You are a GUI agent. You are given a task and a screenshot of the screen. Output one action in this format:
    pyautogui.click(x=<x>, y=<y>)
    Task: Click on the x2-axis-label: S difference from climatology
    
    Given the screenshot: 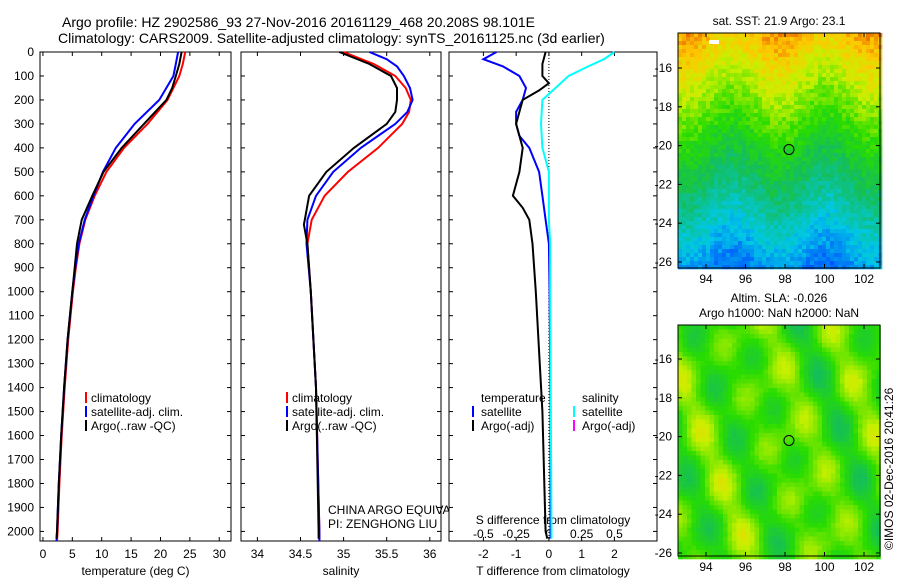 What is the action you would take?
    pyautogui.click(x=553, y=520)
    